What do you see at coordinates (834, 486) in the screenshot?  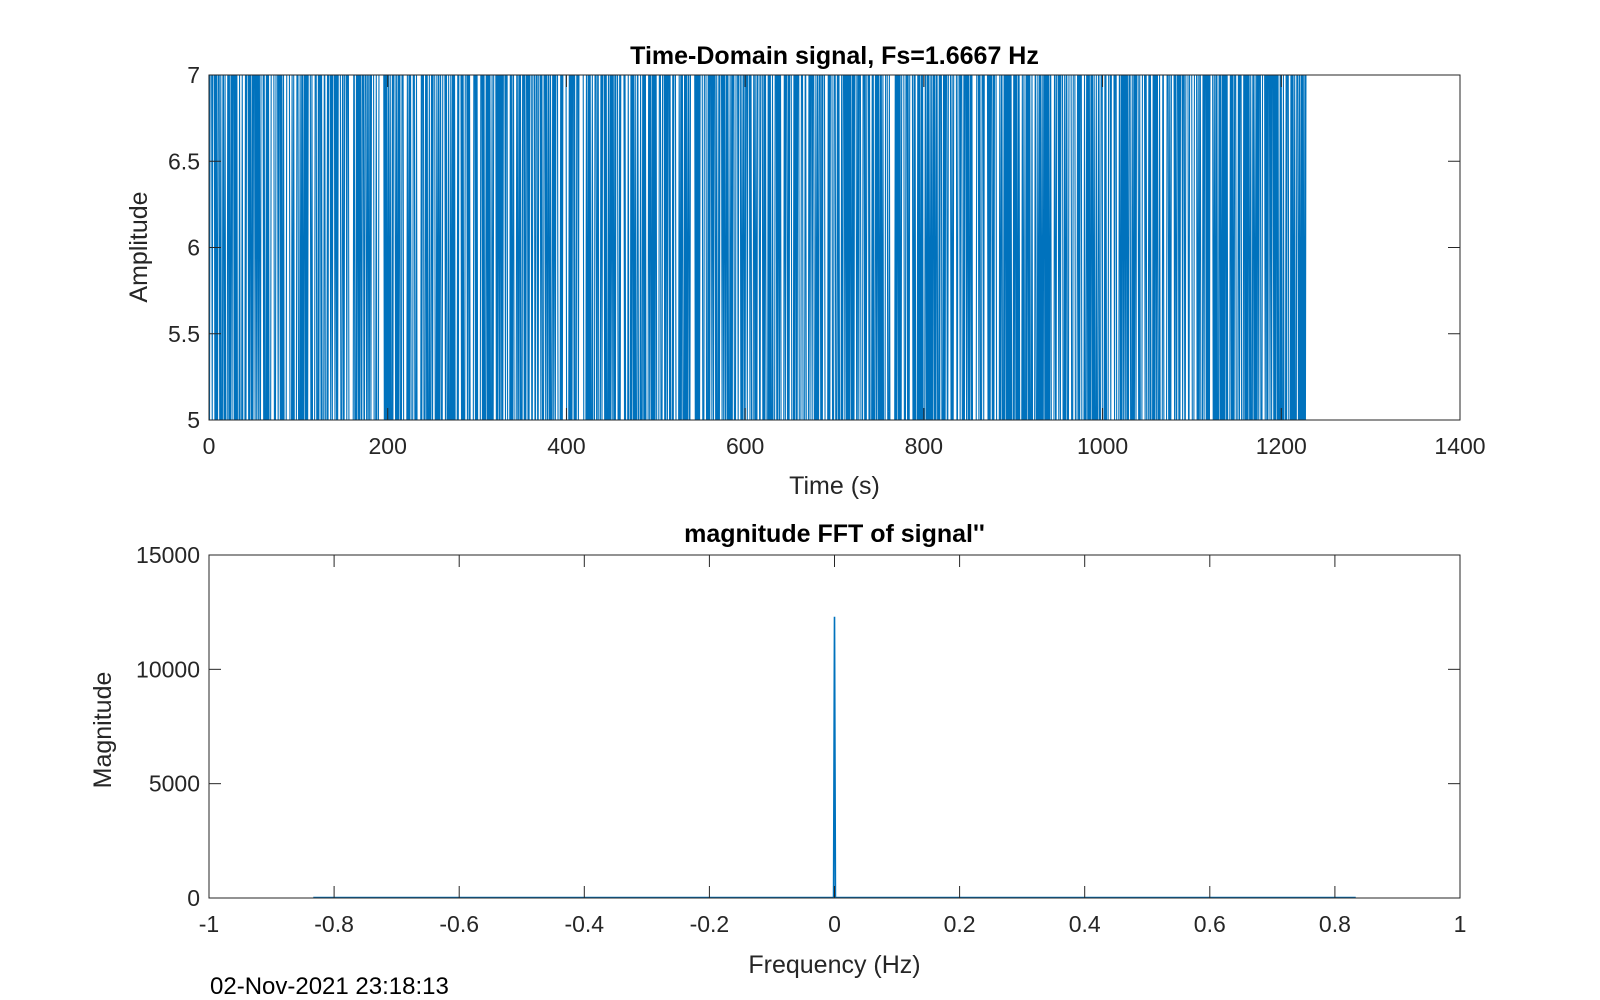 I see `x-axis-label: Time (s)` at bounding box center [834, 486].